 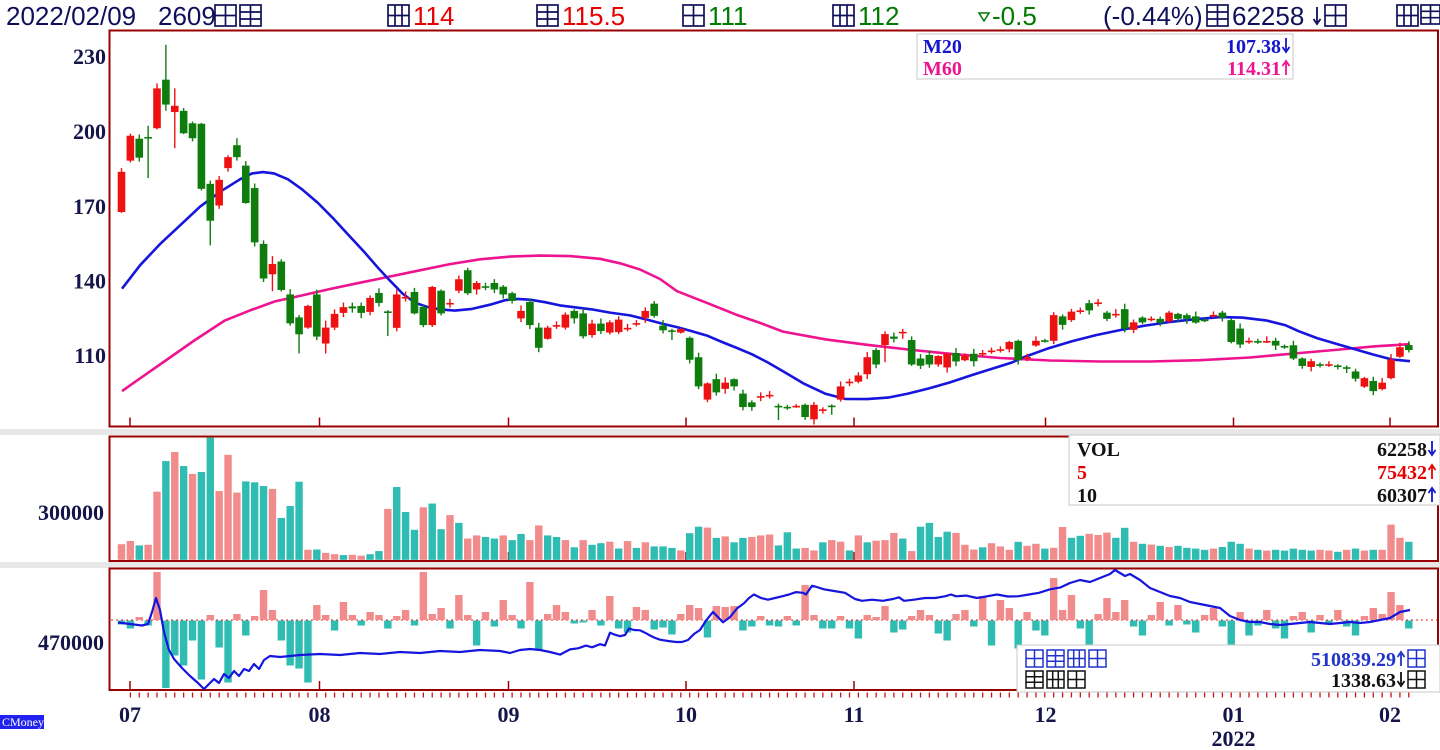 What do you see at coordinates (1402, 473) in the screenshot?
I see `svg-text: 75432` at bounding box center [1402, 473].